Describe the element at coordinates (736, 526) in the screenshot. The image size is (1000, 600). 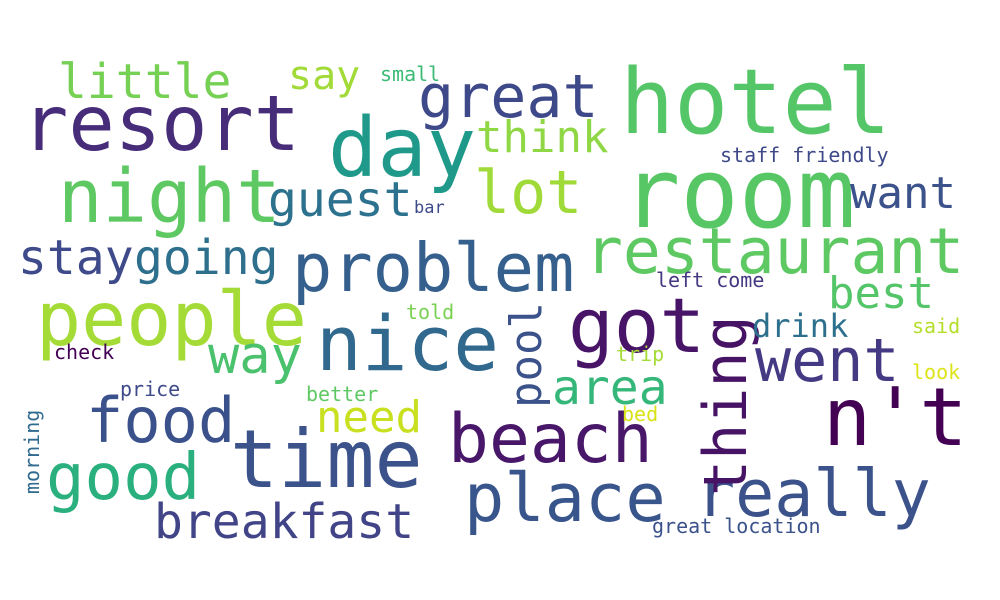
I see `word-great-location: great location` at that location.